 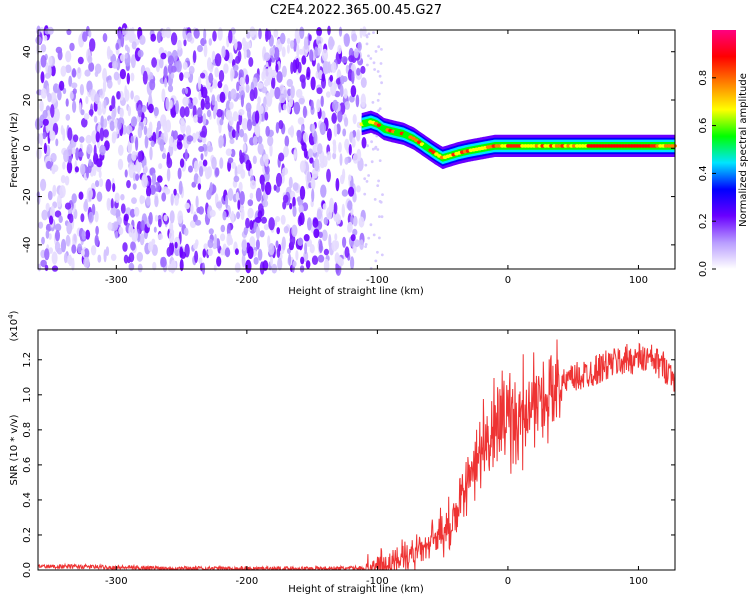 I want to click on spectrogram-y-tick-label: 20, so click(x=27, y=100).